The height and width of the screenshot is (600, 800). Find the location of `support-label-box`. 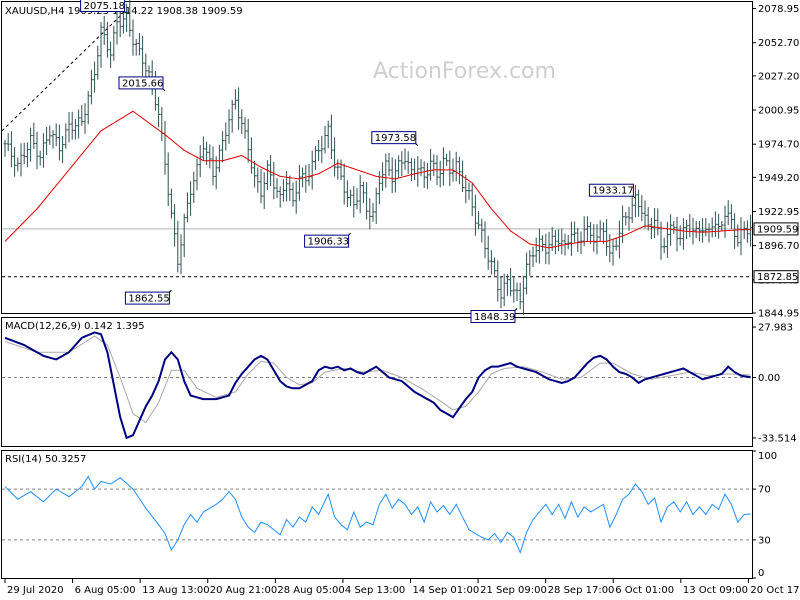

support-label-box is located at coordinates (776, 277).